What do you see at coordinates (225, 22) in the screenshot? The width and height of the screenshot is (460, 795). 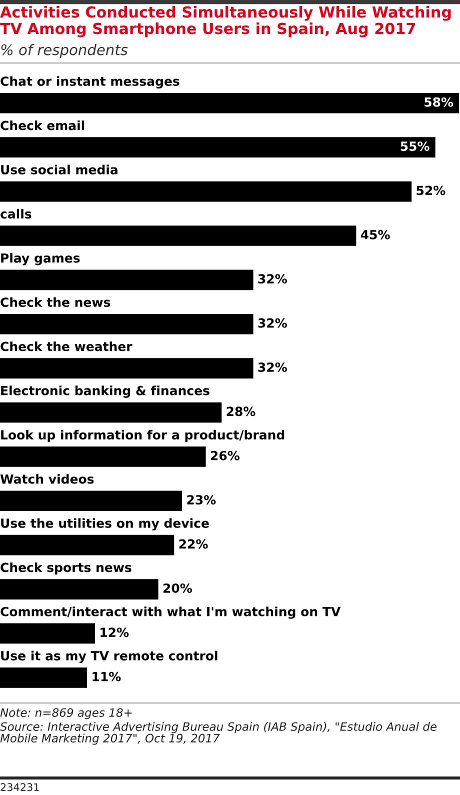 I see `chart-title: Activities Conducted Simultaneously While Watching TV Among Smartphone Users in Spain, Aug 2017` at bounding box center [225, 22].